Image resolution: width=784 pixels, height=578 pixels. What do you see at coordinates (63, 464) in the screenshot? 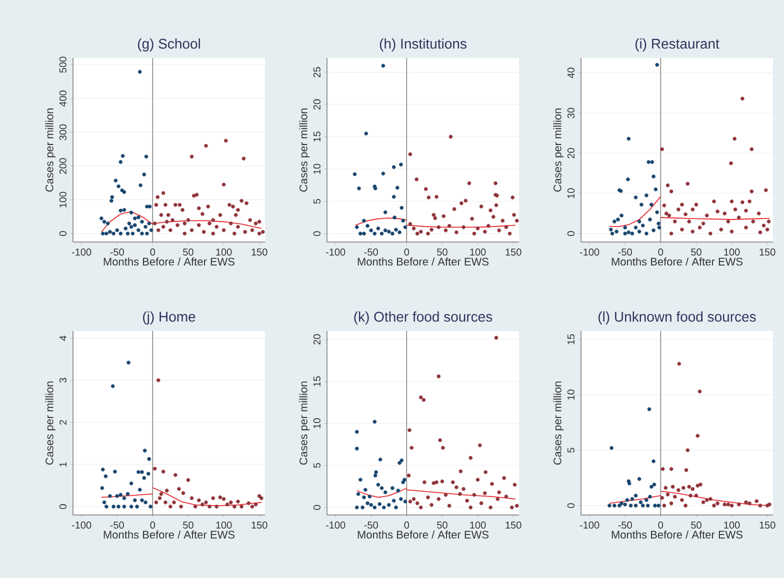
I see `y-tick-label: 1` at bounding box center [63, 464].